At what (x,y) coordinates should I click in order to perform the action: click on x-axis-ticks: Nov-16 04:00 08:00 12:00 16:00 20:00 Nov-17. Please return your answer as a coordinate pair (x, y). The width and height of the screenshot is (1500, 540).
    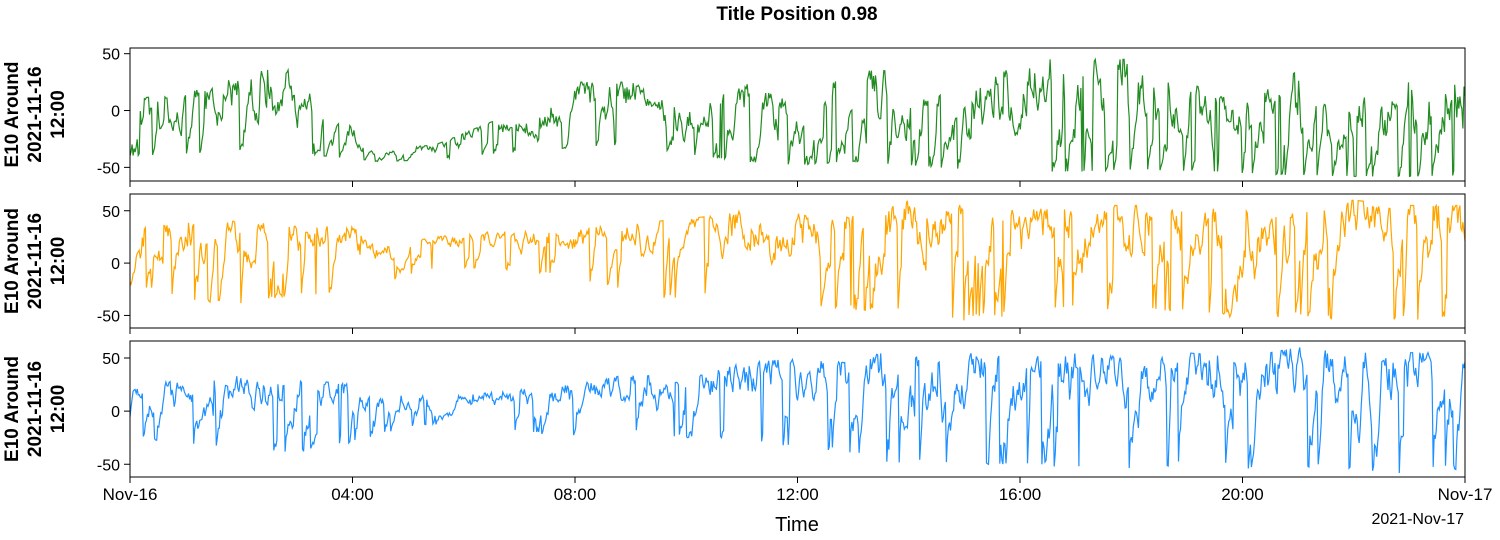
    Looking at the image, I should click on (798, 494).